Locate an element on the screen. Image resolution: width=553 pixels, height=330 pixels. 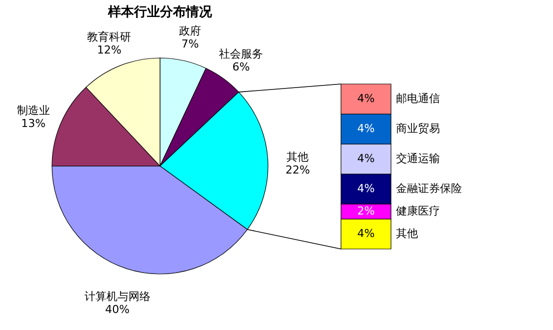
slice-label: 计算机与网络 is located at coordinates (117, 297).